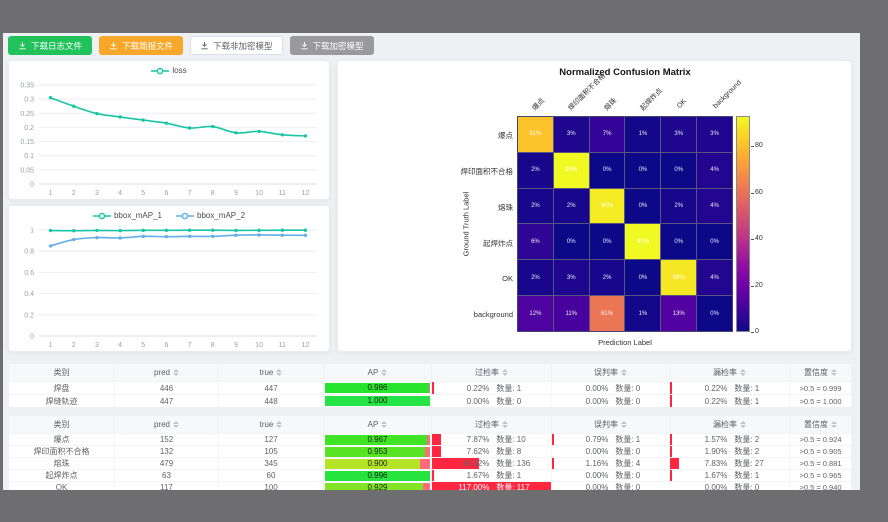  Describe the element at coordinates (759, 239) in the screenshot. I see `colorbar-tick-label: 40` at that location.